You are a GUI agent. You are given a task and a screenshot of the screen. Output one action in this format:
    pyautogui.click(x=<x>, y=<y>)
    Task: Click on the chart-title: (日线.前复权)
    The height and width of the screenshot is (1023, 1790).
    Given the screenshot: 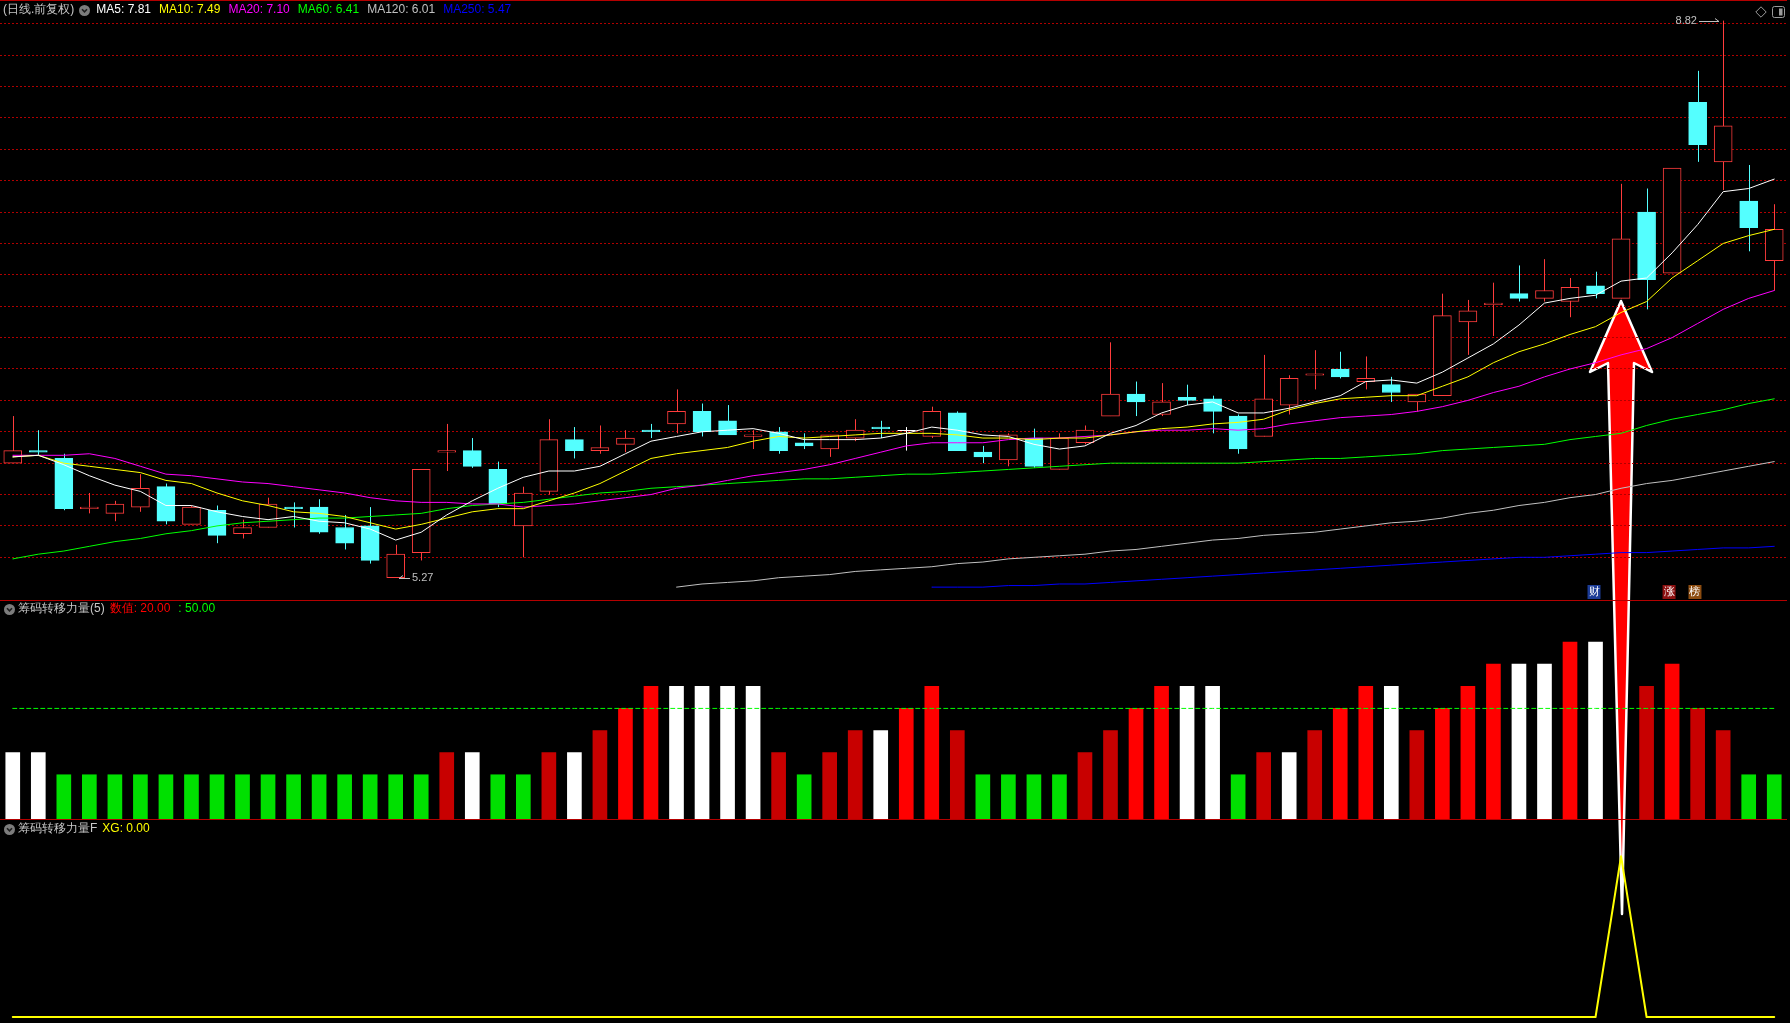 What is the action you would take?
    pyautogui.click(x=39, y=9)
    